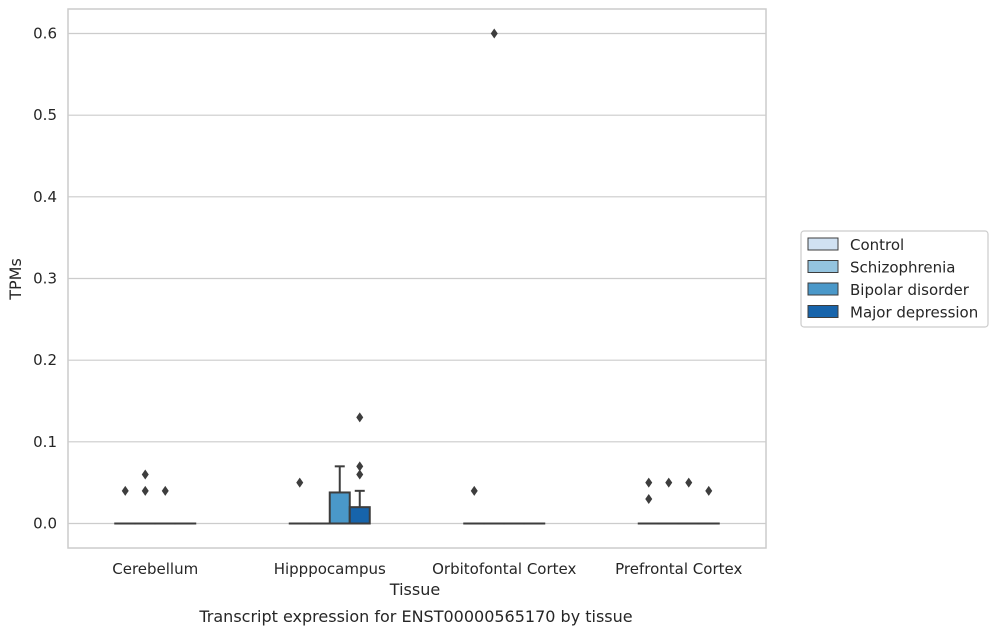  What do you see at coordinates (155, 569) in the screenshot?
I see `x-tick-label: Cerebellum` at bounding box center [155, 569].